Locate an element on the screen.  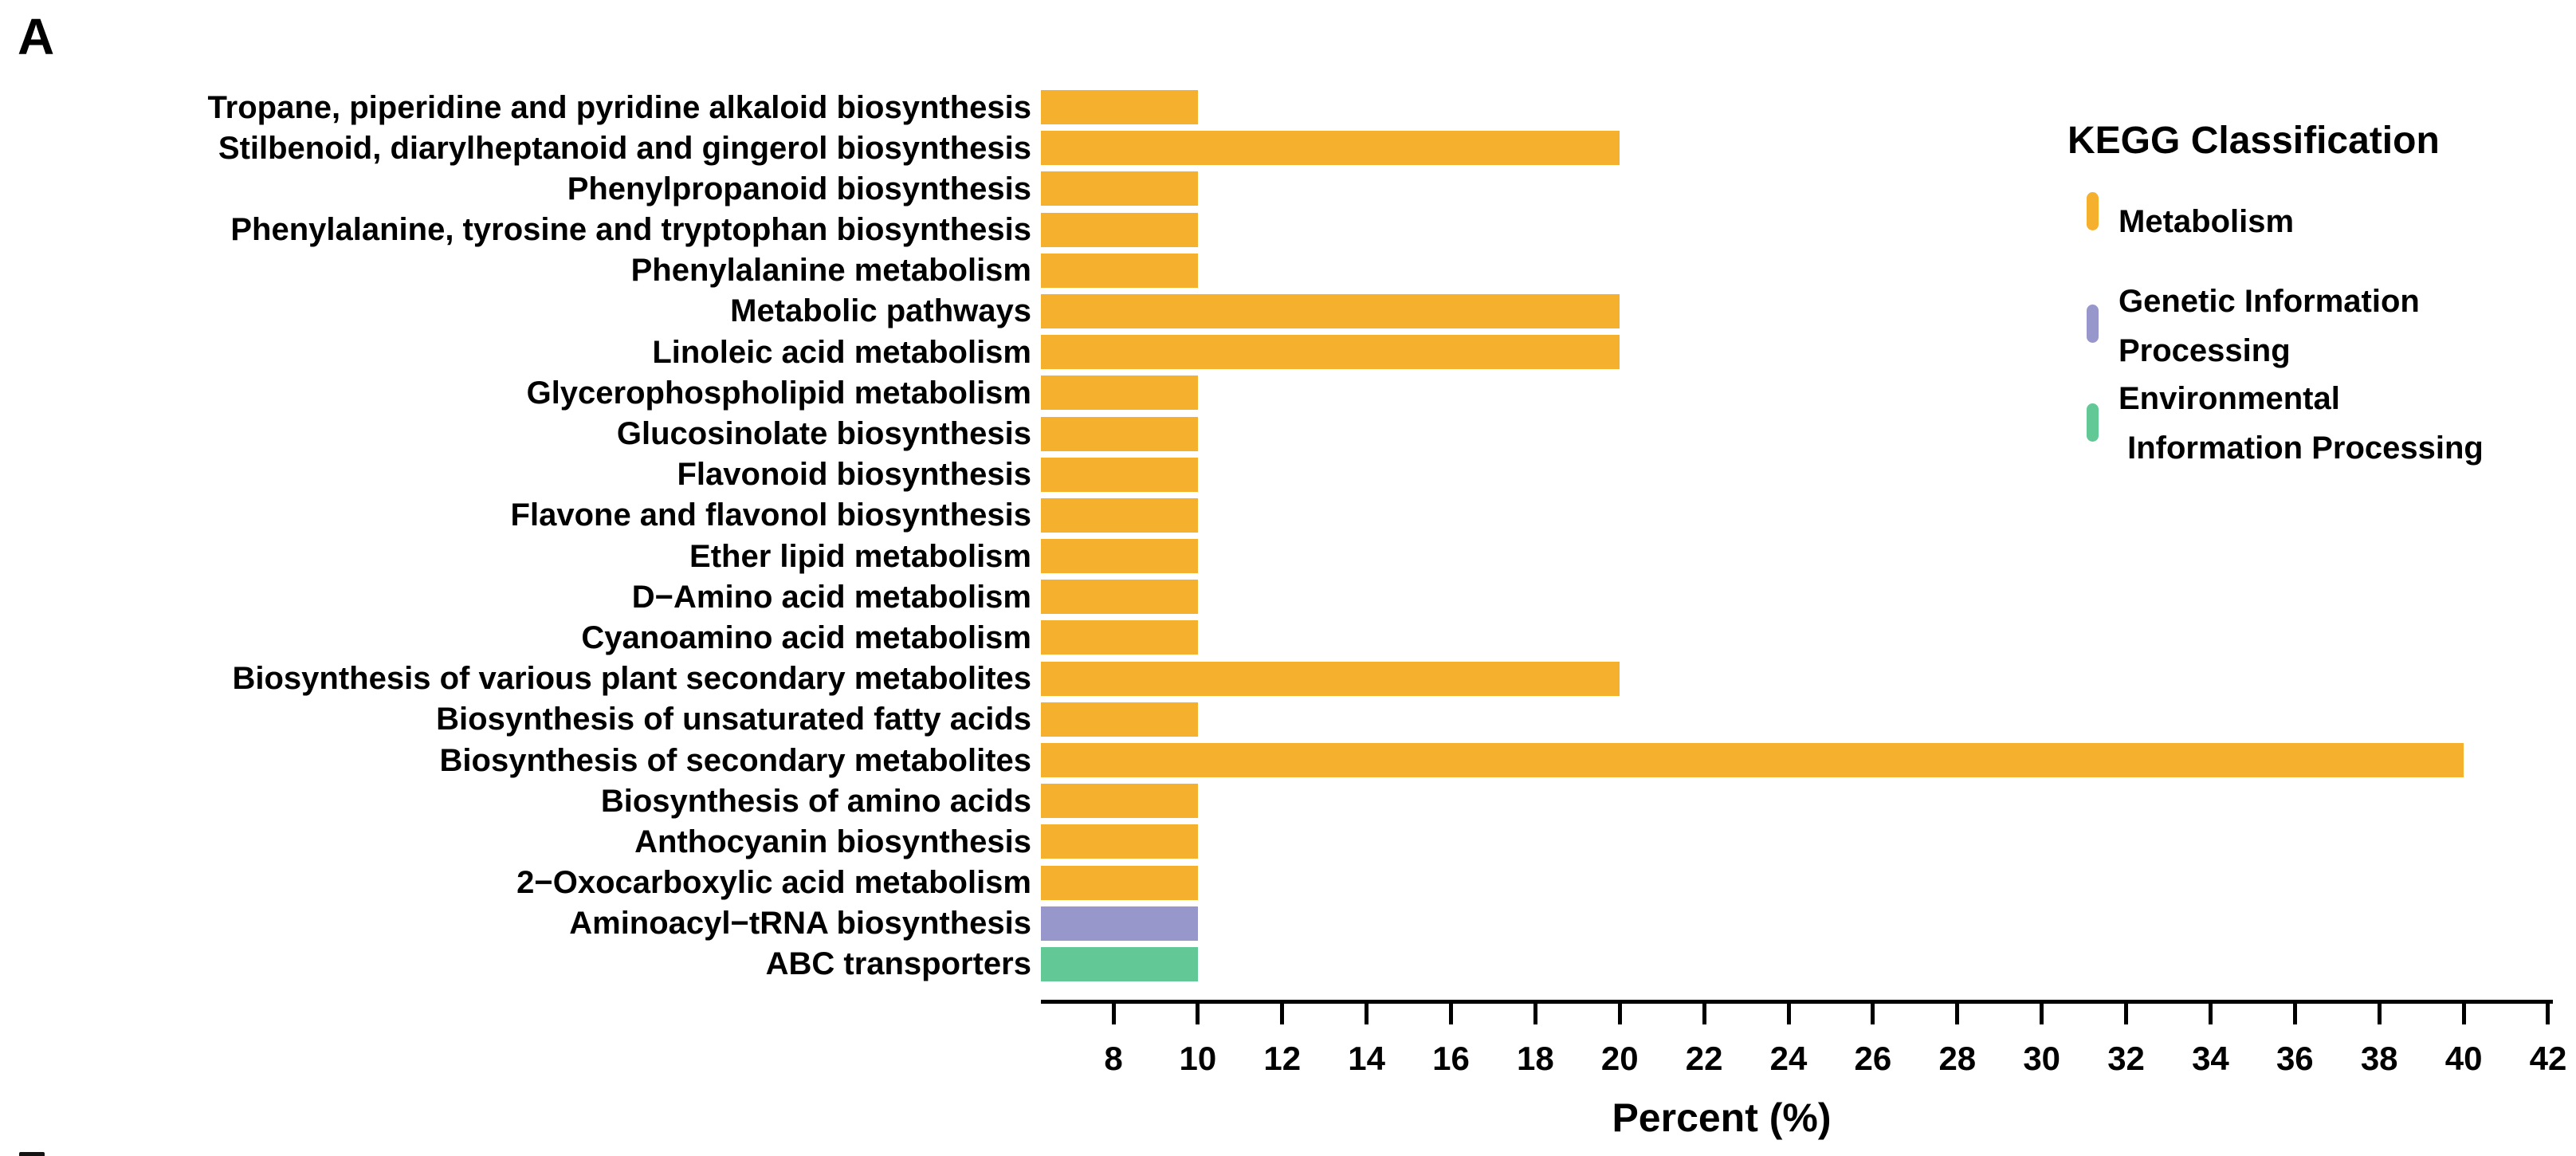
x-tick-label: 26 is located at coordinates (1873, 1058).